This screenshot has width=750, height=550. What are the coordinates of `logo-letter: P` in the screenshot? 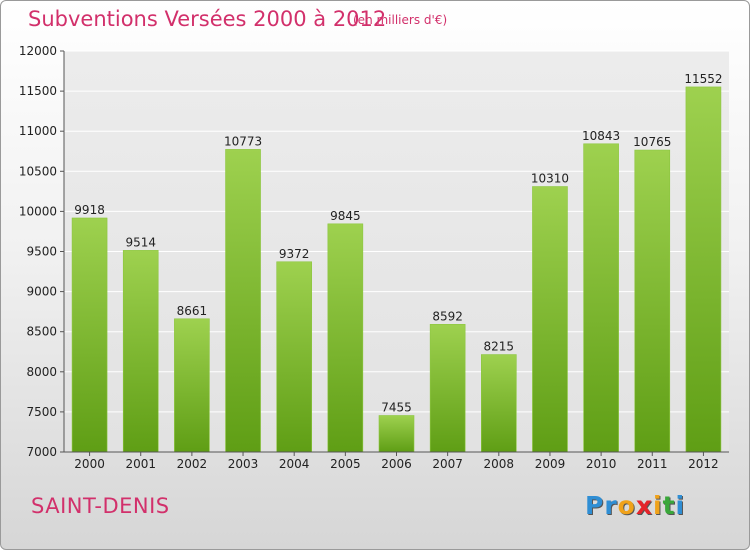 It's located at (595, 505).